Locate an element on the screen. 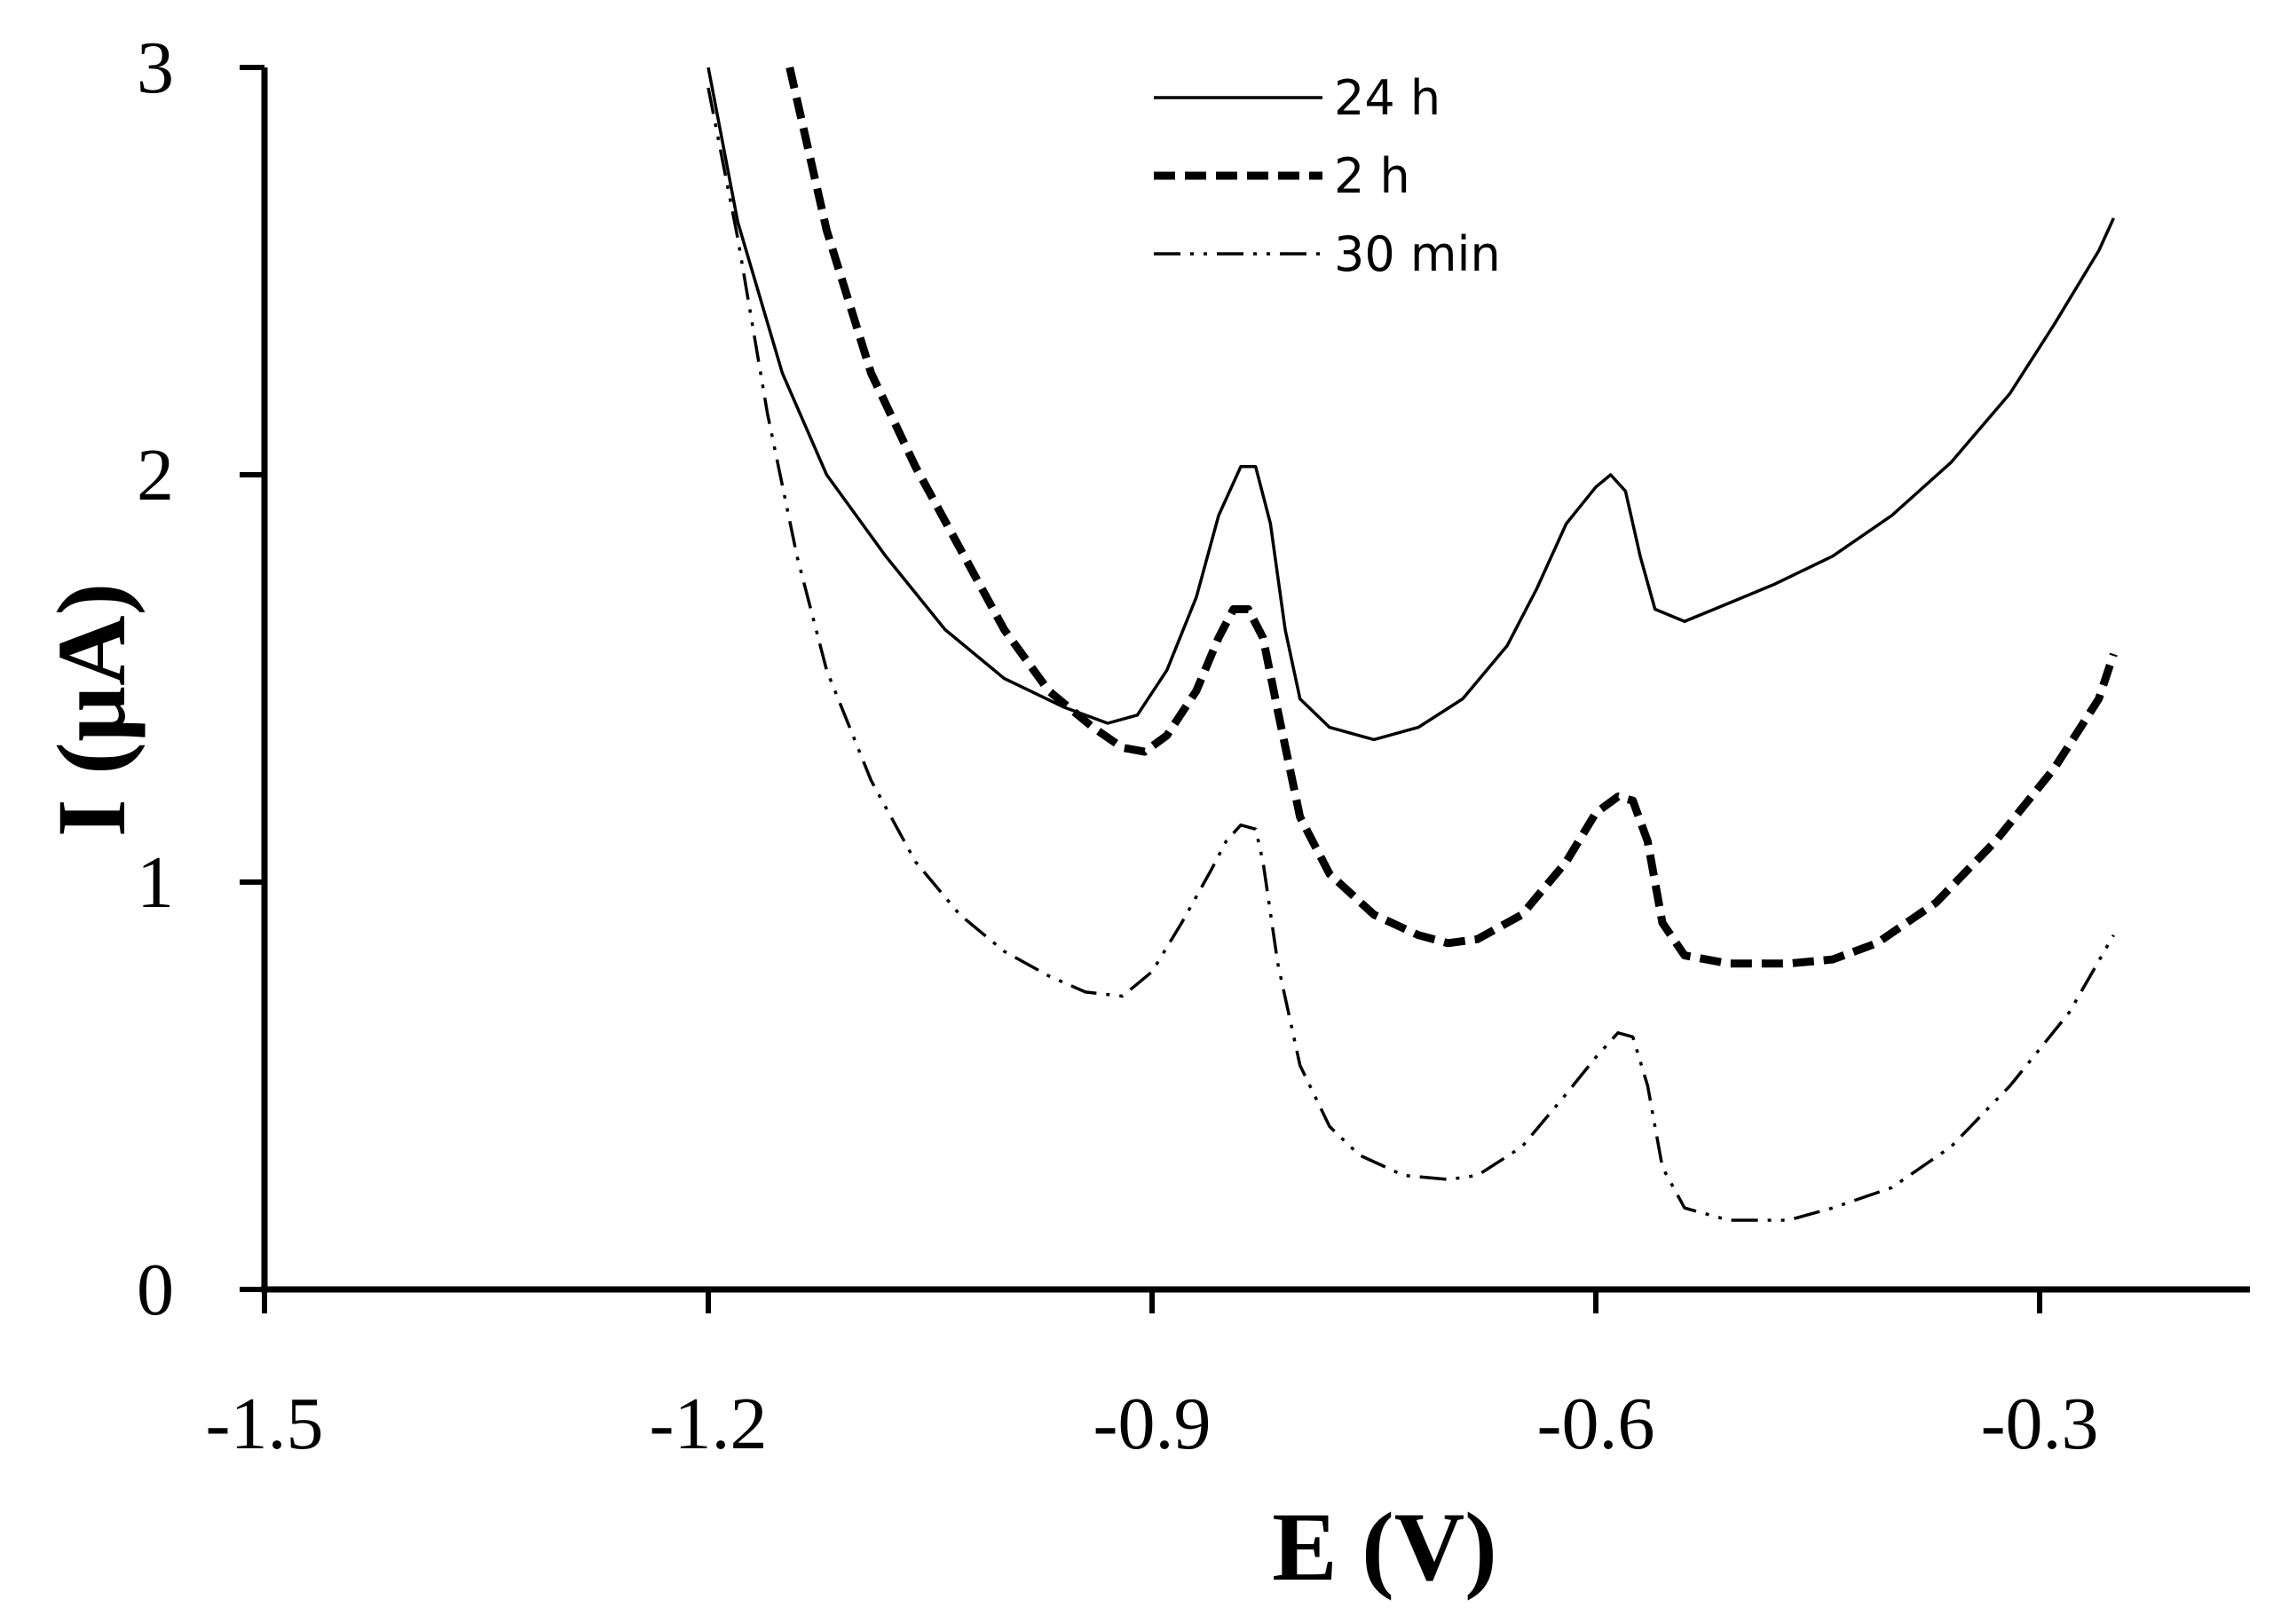  legend-label: 30 min is located at coordinates (1417, 254).